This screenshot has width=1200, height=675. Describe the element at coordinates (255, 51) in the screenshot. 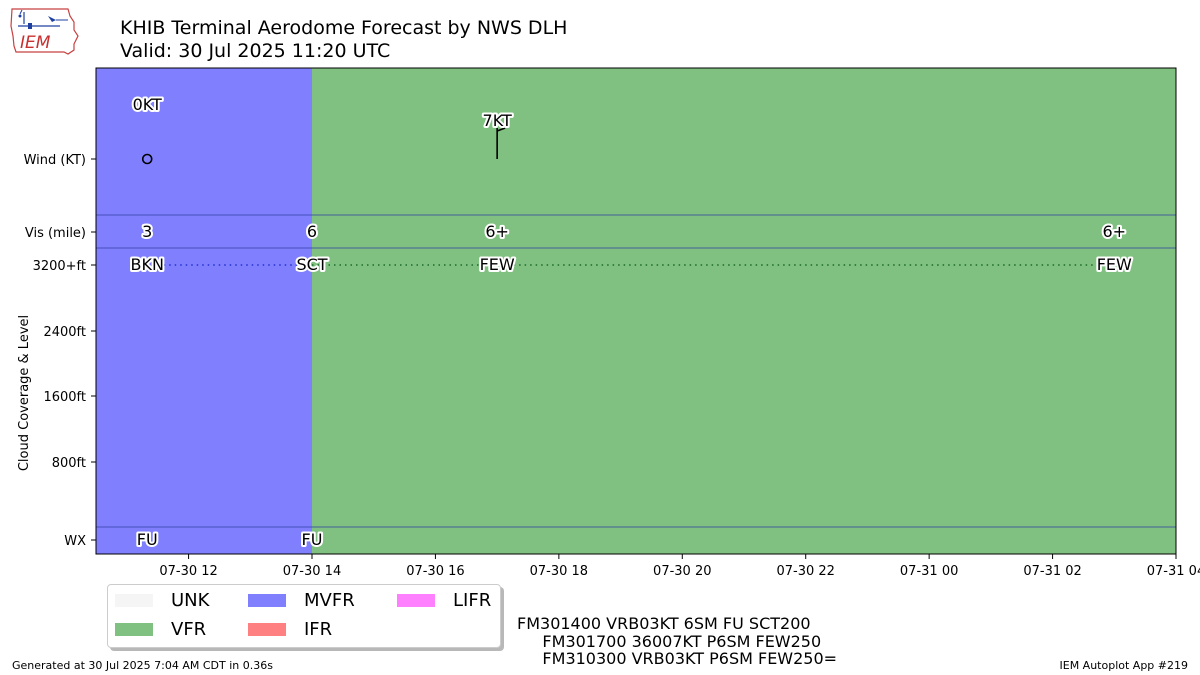

I see `chart-subtitle: Valid: 30 Jul 2025 11:20 UTC` at that location.